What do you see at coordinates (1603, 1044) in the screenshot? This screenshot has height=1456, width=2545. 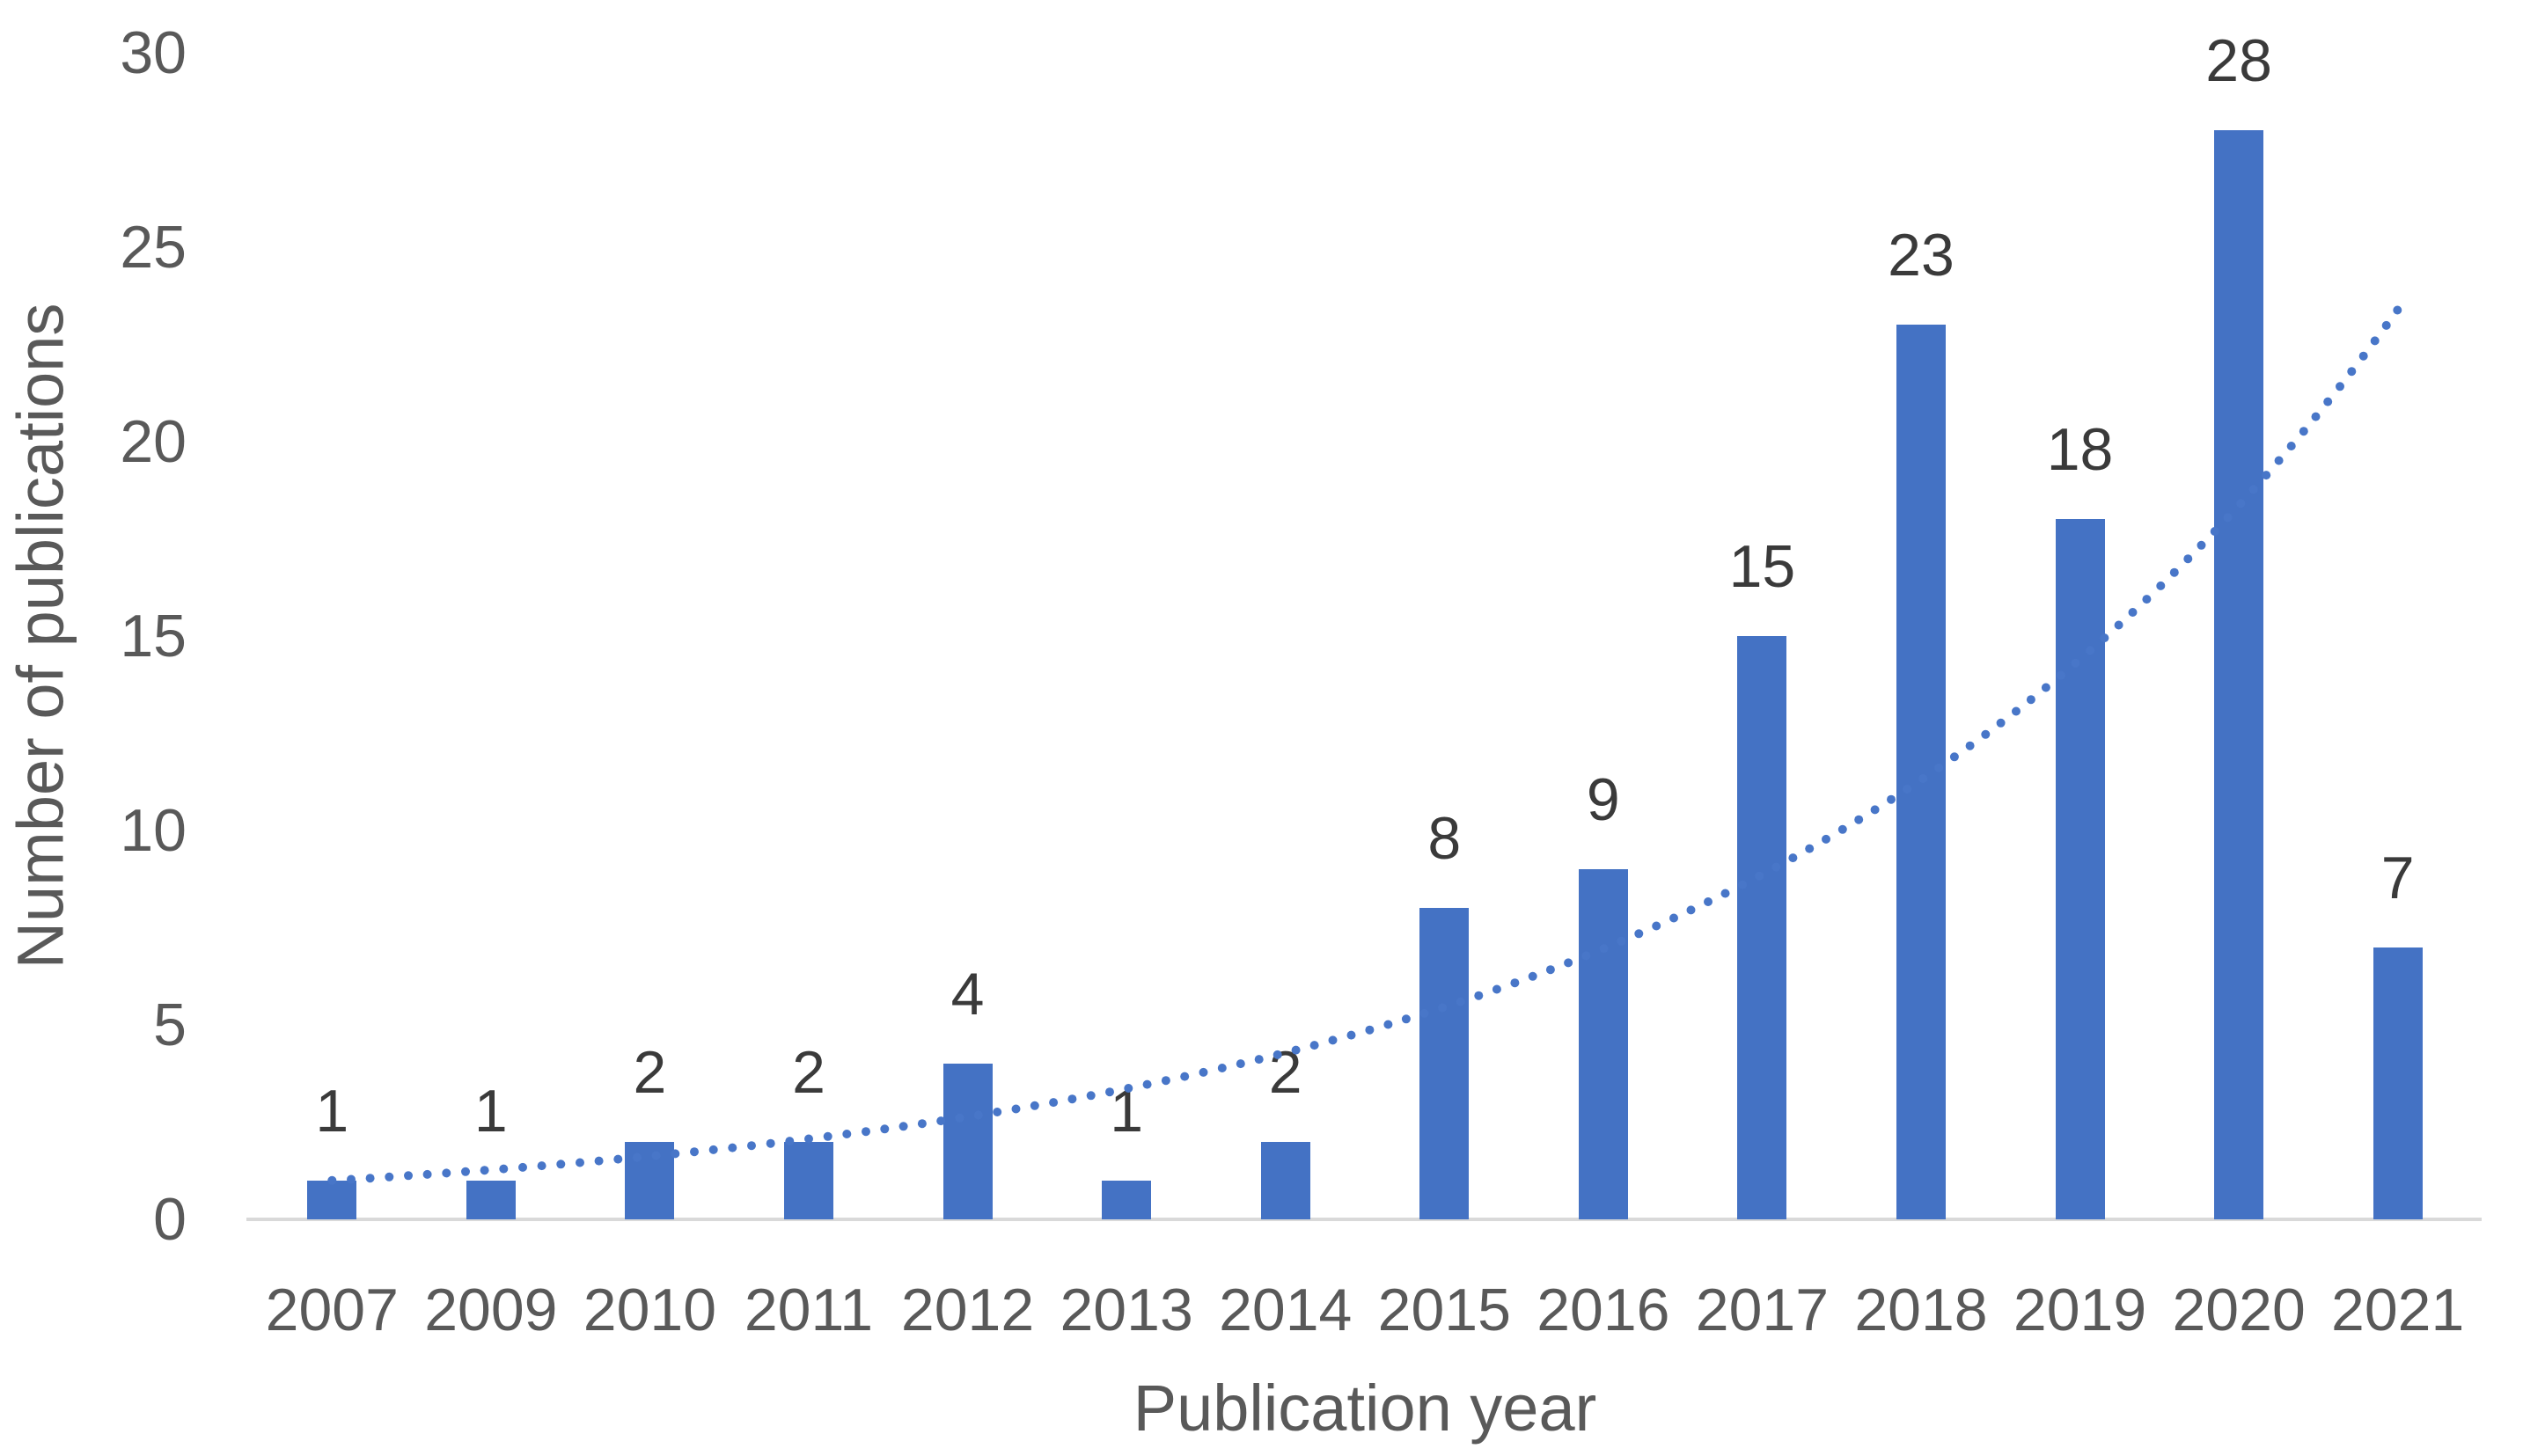 I see `bar-2016` at bounding box center [1603, 1044].